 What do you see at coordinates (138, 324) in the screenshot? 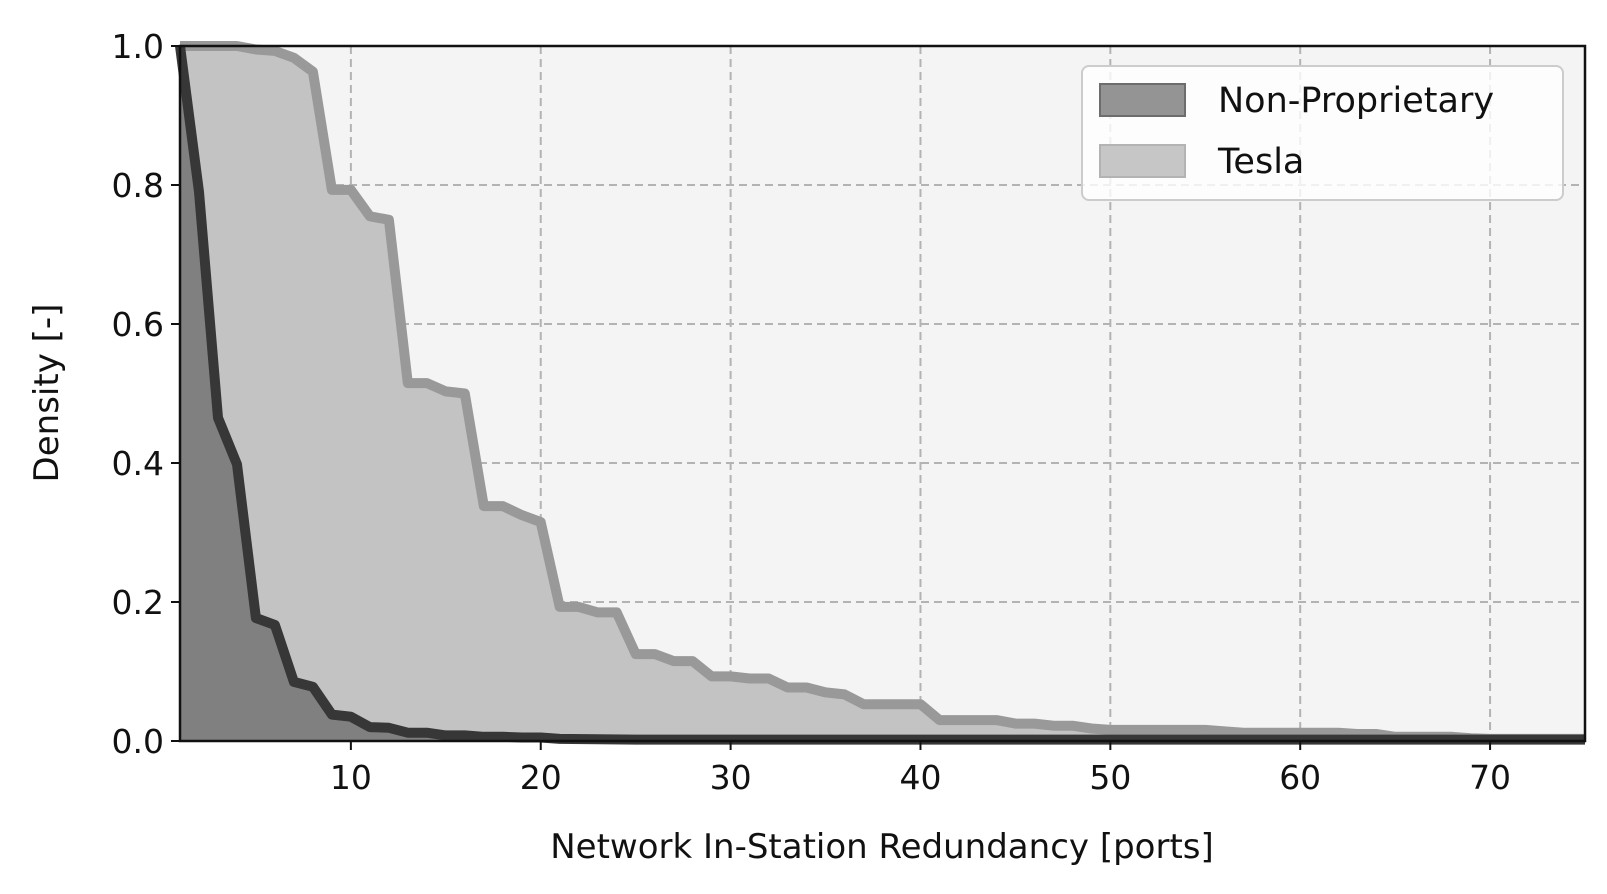
I see `y-tick-label: 0.6` at bounding box center [138, 324].